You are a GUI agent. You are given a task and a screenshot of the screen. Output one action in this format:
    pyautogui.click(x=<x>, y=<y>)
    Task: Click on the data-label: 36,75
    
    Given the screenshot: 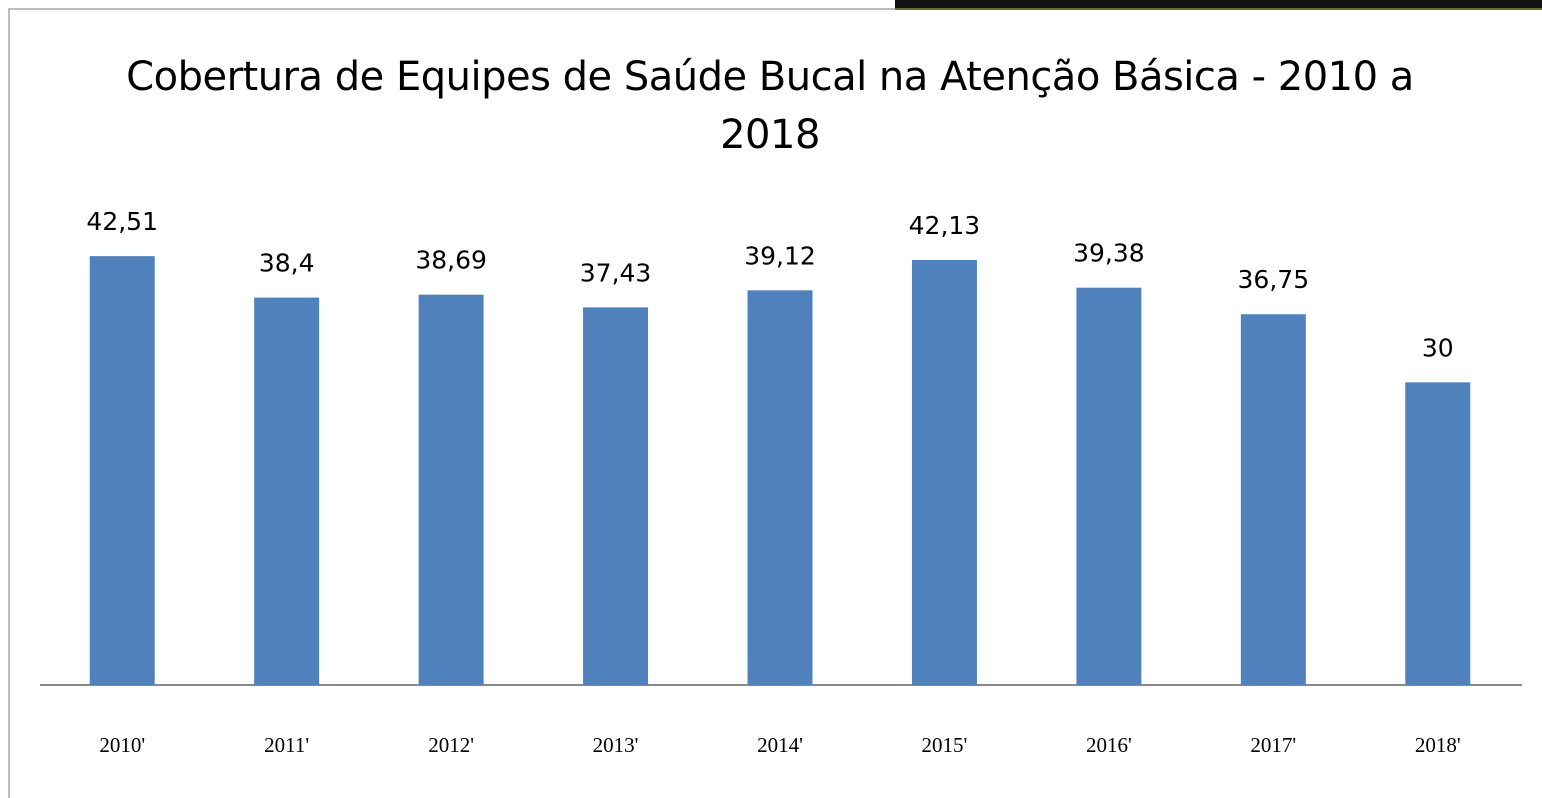 What is the action you would take?
    pyautogui.click(x=1274, y=279)
    